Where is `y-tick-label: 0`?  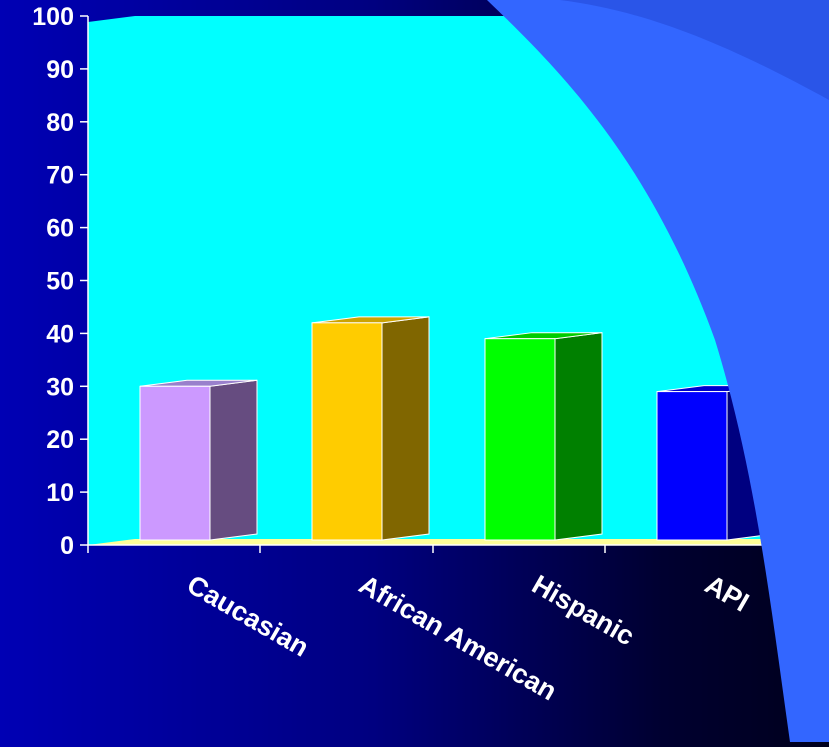 y-tick-label: 0 is located at coordinates (67, 546).